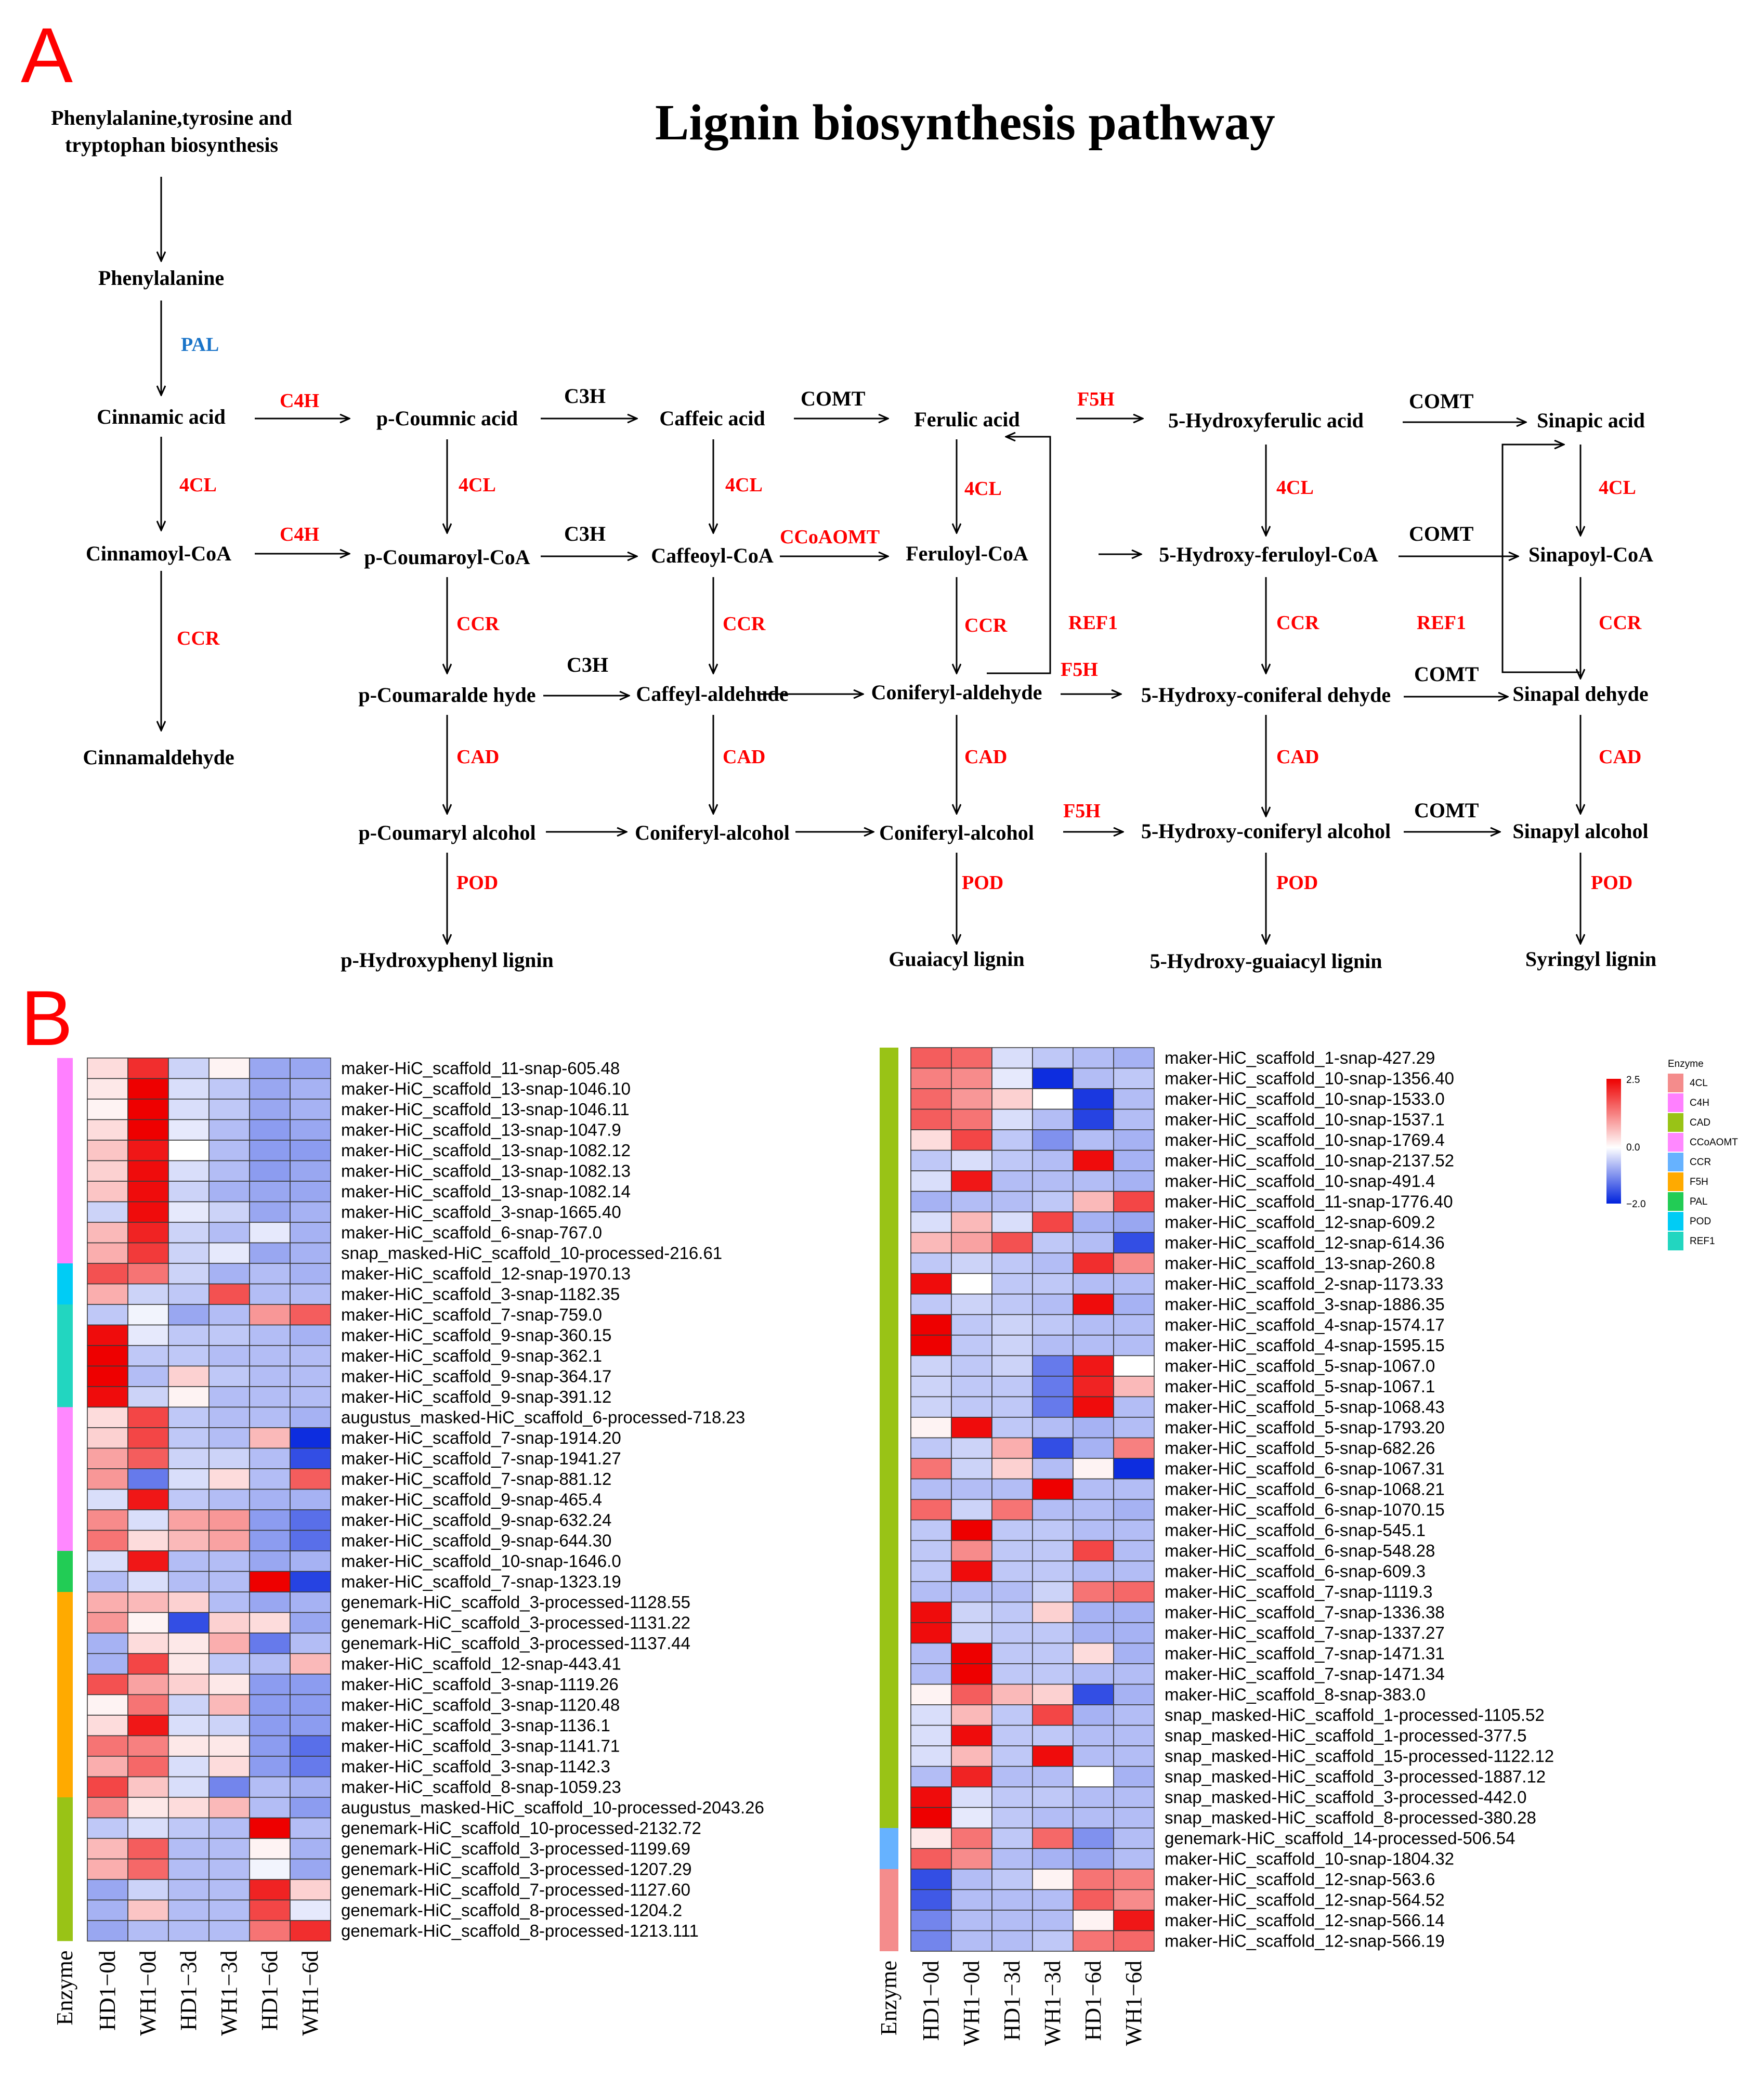 The image size is (1764, 2076). What do you see at coordinates (477, 485) in the screenshot?
I see `enzyme-4cl-2: 4CL` at bounding box center [477, 485].